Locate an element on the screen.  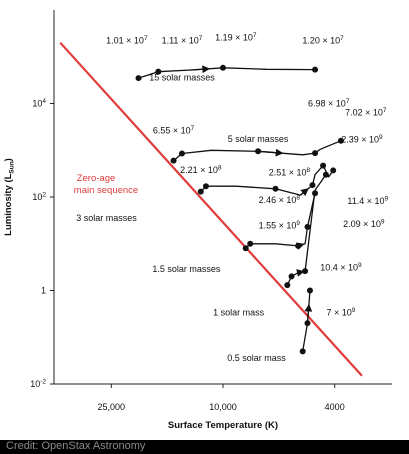
x-tick-label: 4000 is located at coordinates (335, 407).